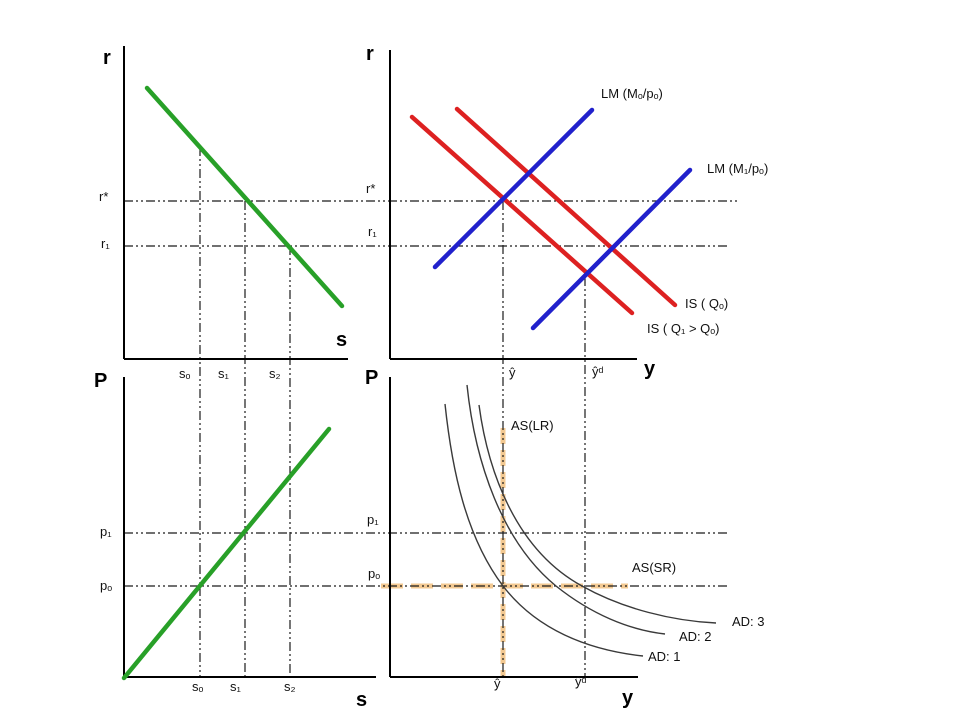  Describe the element at coordinates (512, 372) in the screenshot. I see `top-right-y-hat-tick-label: ŷ` at that location.